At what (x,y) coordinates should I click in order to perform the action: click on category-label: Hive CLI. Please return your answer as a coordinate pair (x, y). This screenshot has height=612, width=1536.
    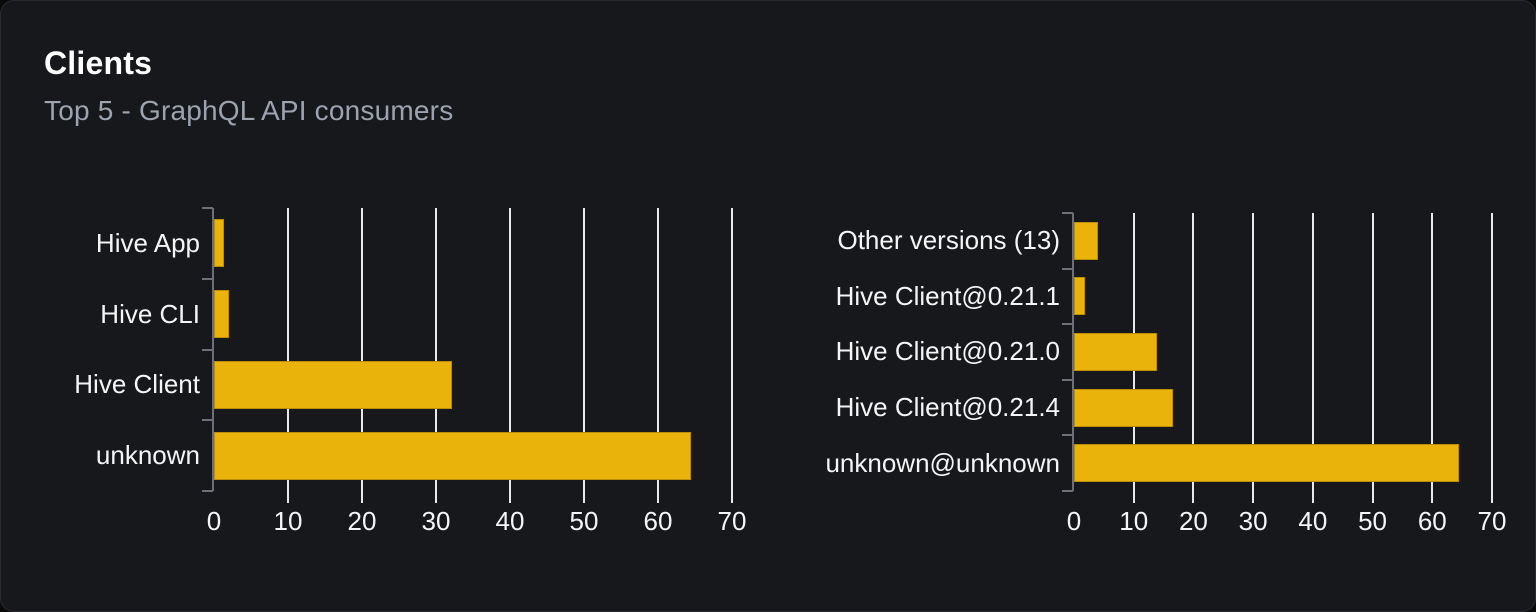
    Looking at the image, I should click on (150, 313).